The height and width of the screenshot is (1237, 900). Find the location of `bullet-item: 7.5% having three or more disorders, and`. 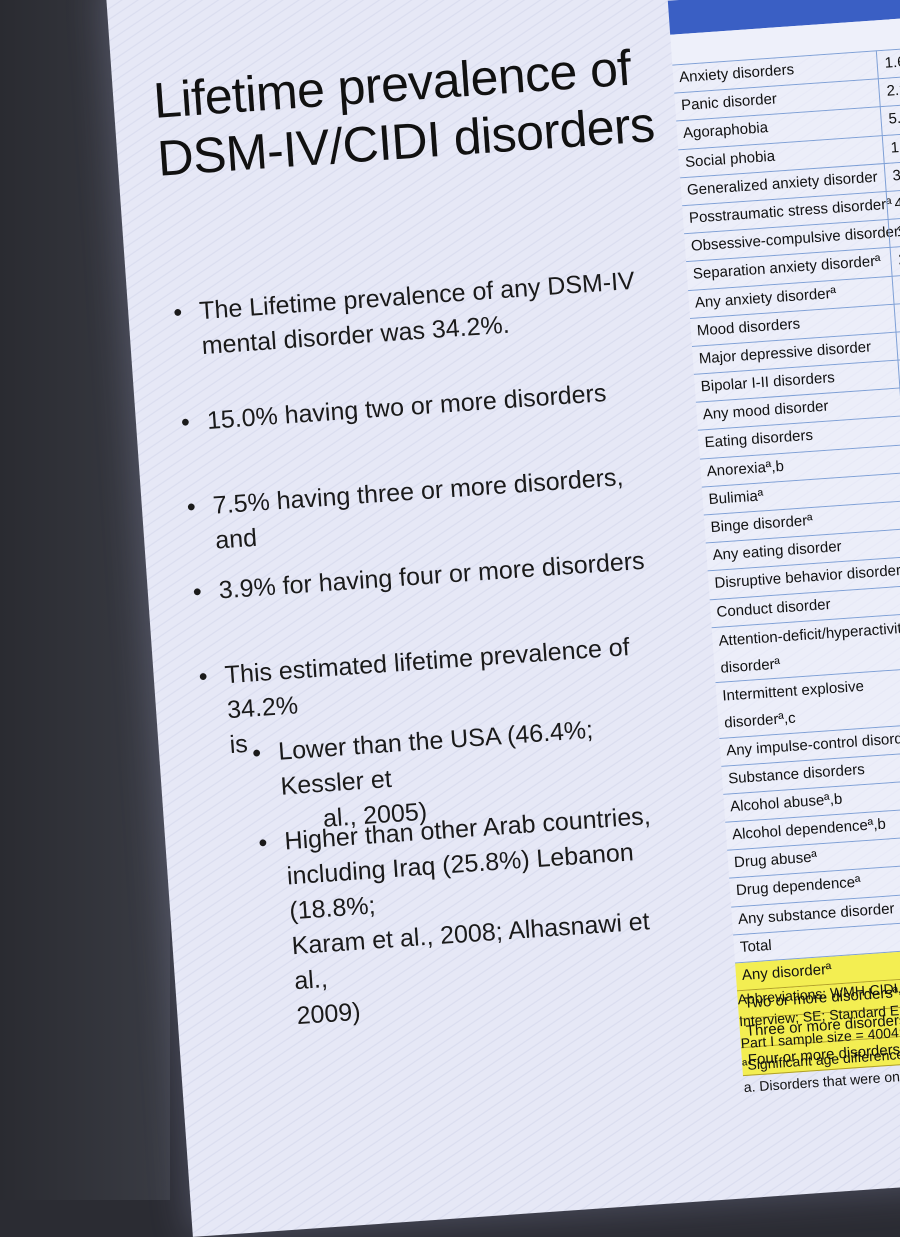

bullet-item: 7.5% having three or more disorders, and is located at coordinates (423, 509).